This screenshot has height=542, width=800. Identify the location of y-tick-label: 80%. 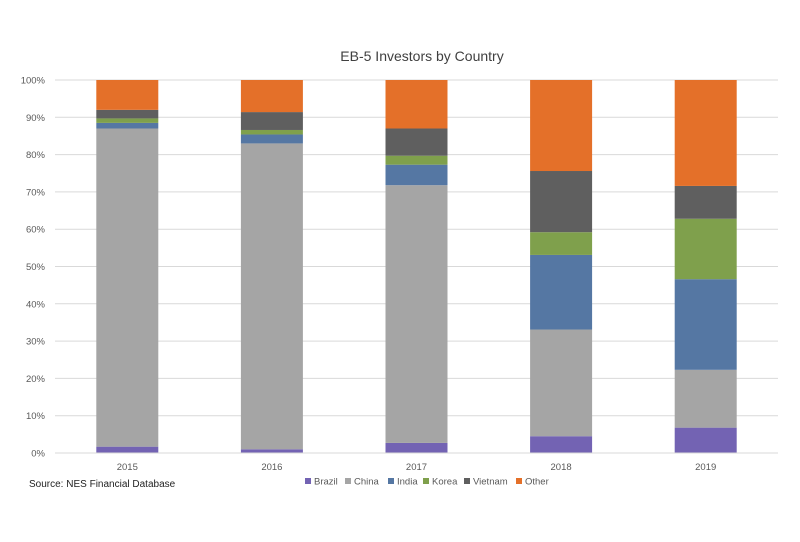
(36, 155).